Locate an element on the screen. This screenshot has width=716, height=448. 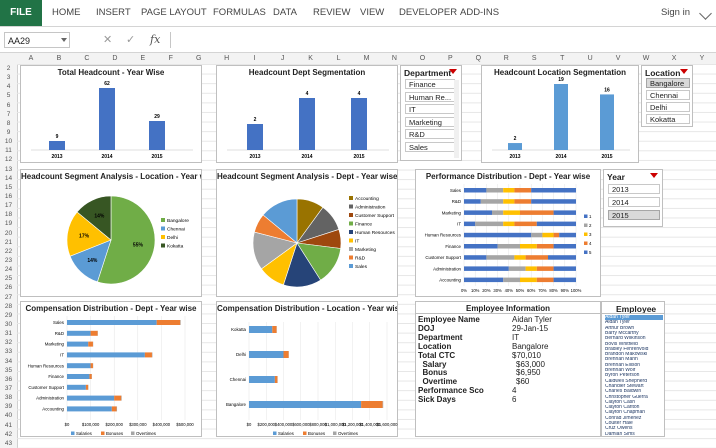
column-header-cell: D is located at coordinates (115, 58).